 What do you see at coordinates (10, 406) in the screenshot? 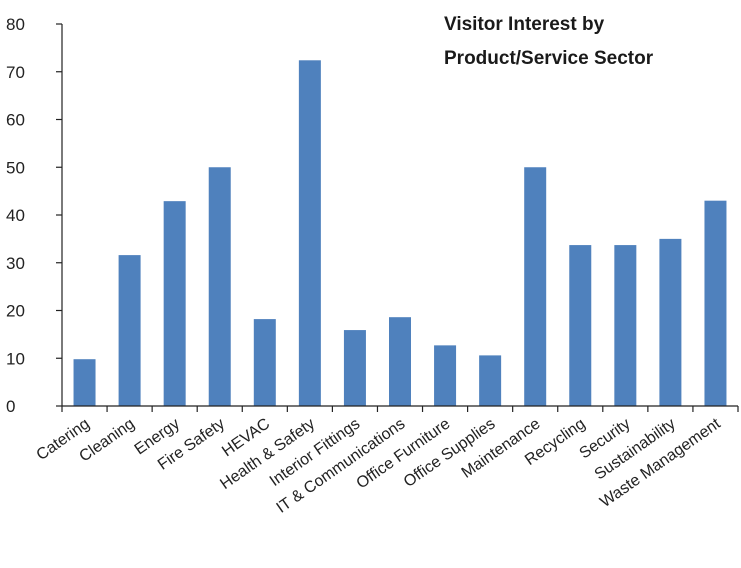
I see `y-tick-label: 0` at bounding box center [10, 406].